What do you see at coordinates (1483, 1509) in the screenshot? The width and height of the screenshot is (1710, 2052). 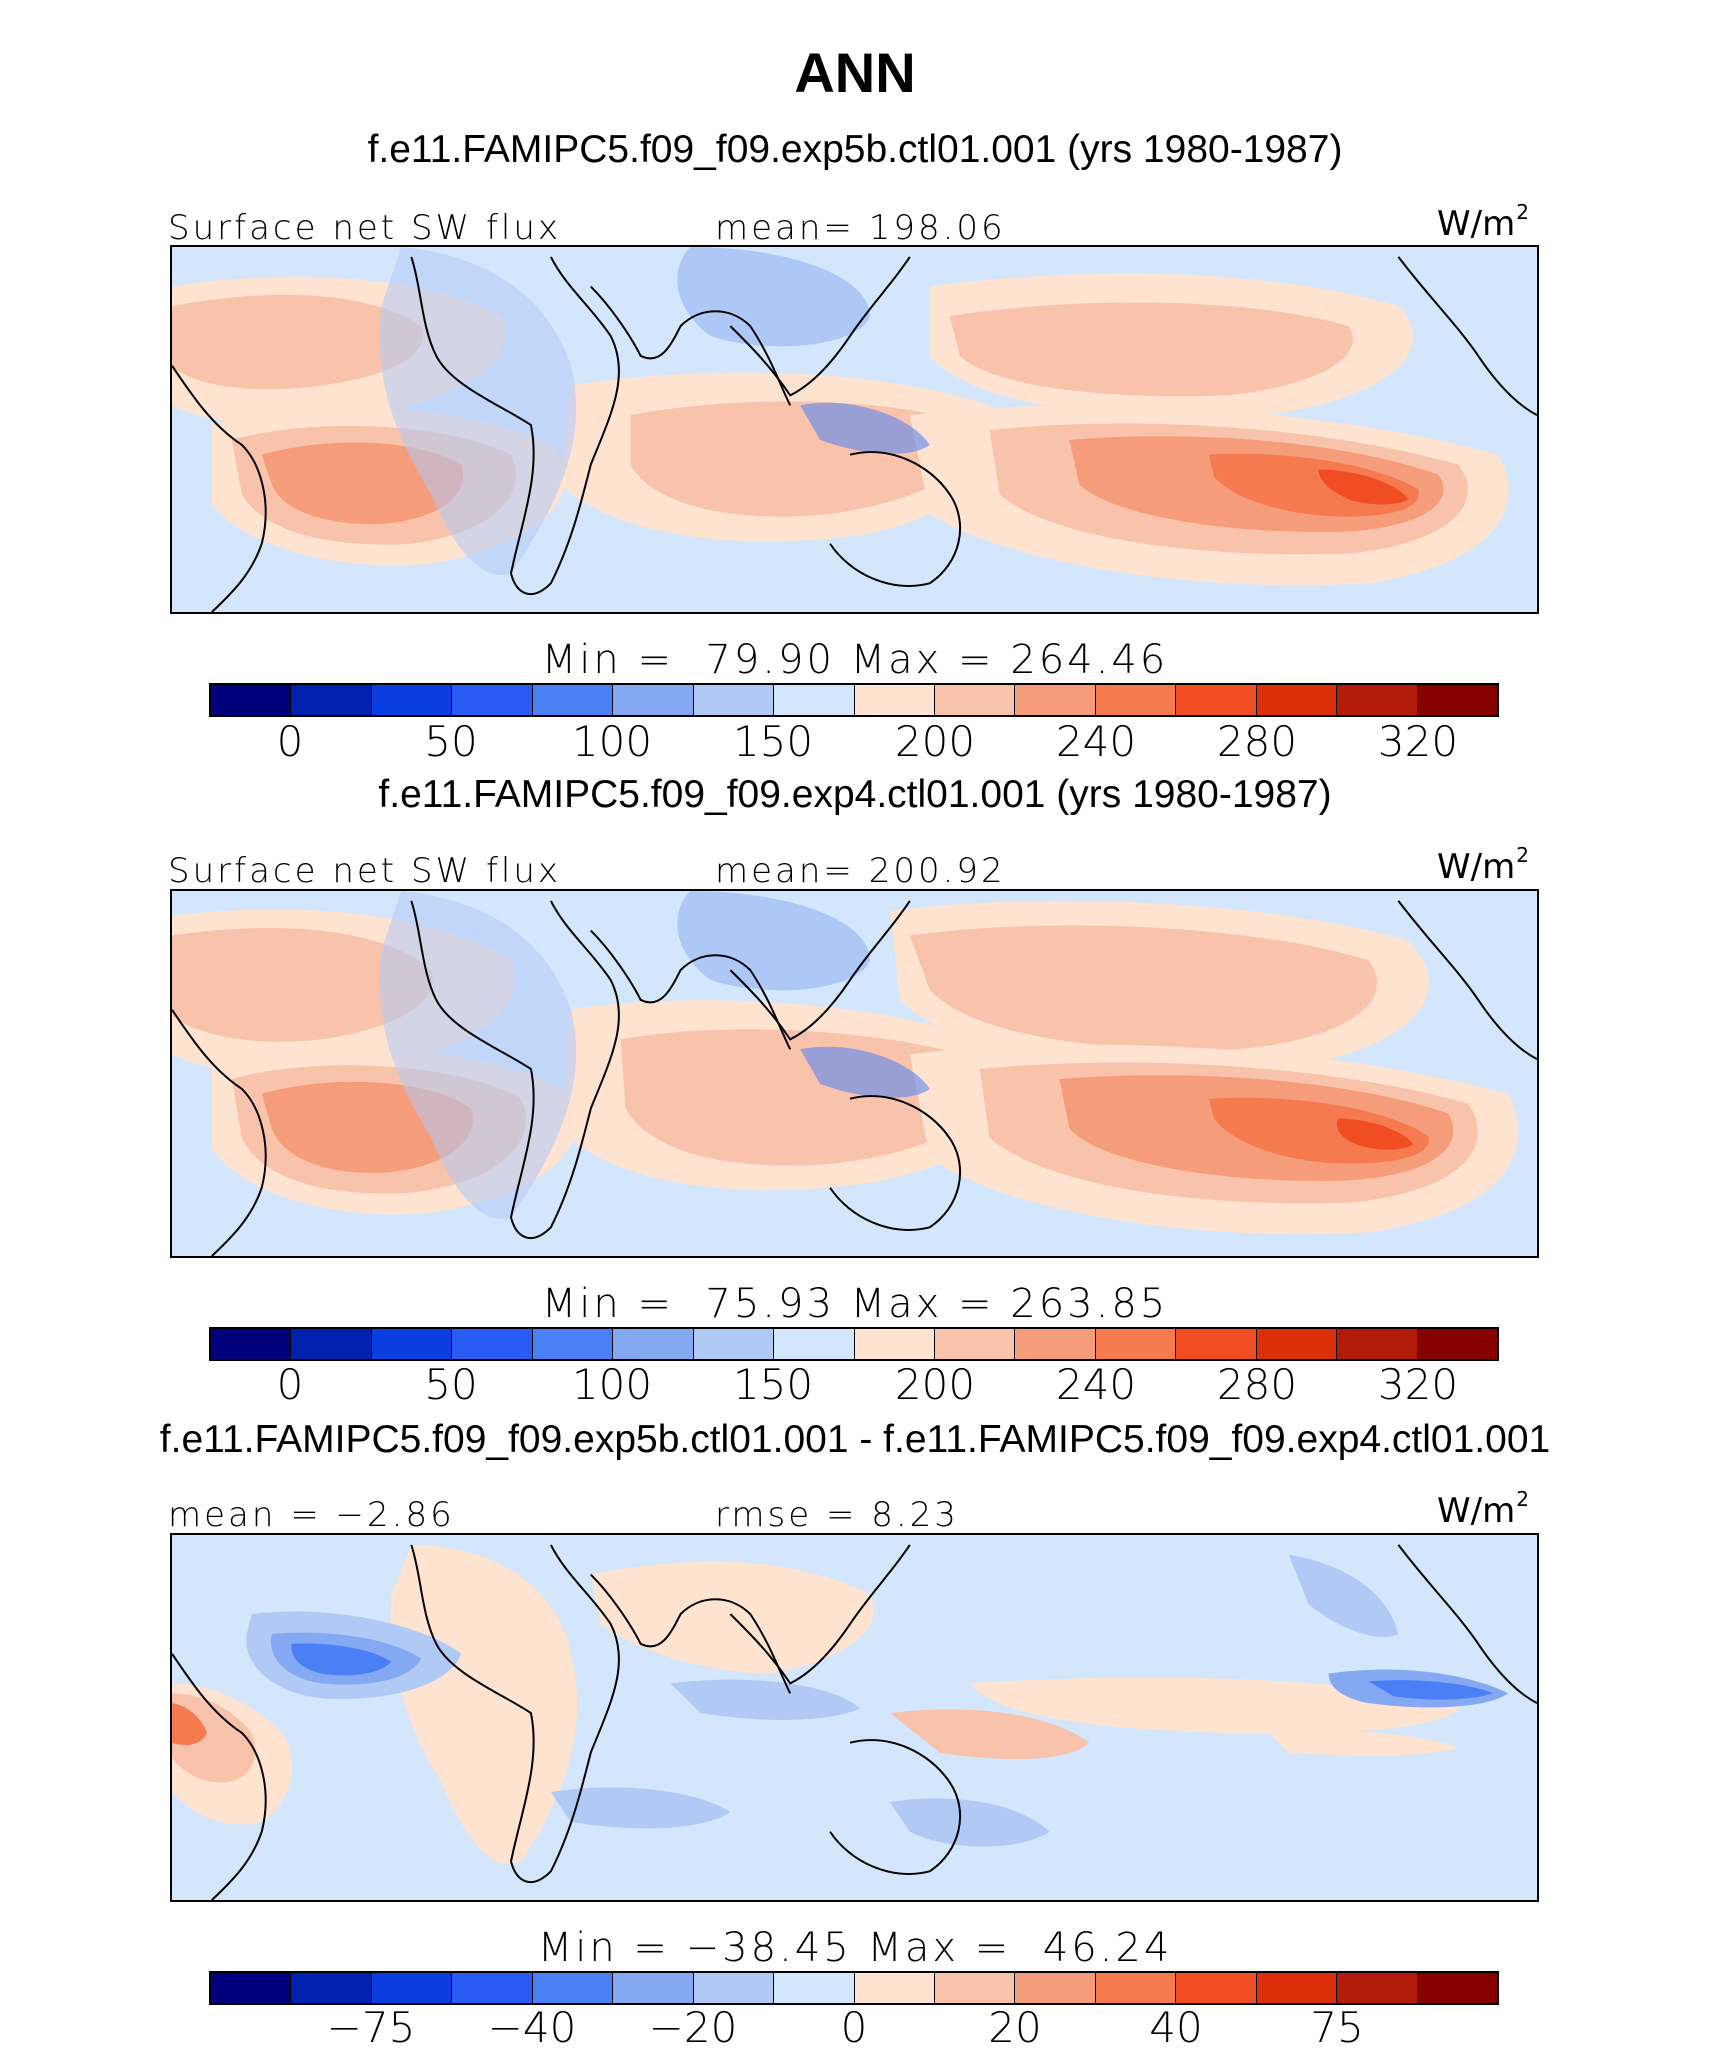 I see `panel-3-units: W/m2` at bounding box center [1483, 1509].